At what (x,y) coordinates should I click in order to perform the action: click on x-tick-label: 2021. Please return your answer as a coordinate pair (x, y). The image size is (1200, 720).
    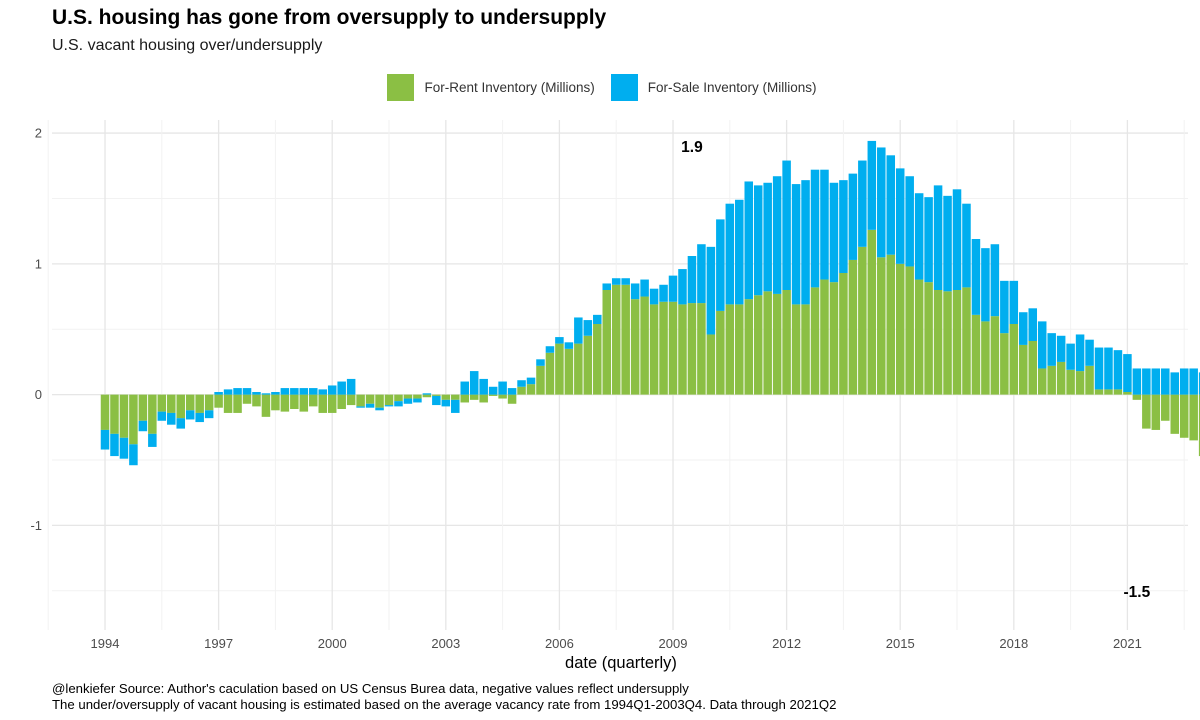
    Looking at the image, I should click on (1127, 643).